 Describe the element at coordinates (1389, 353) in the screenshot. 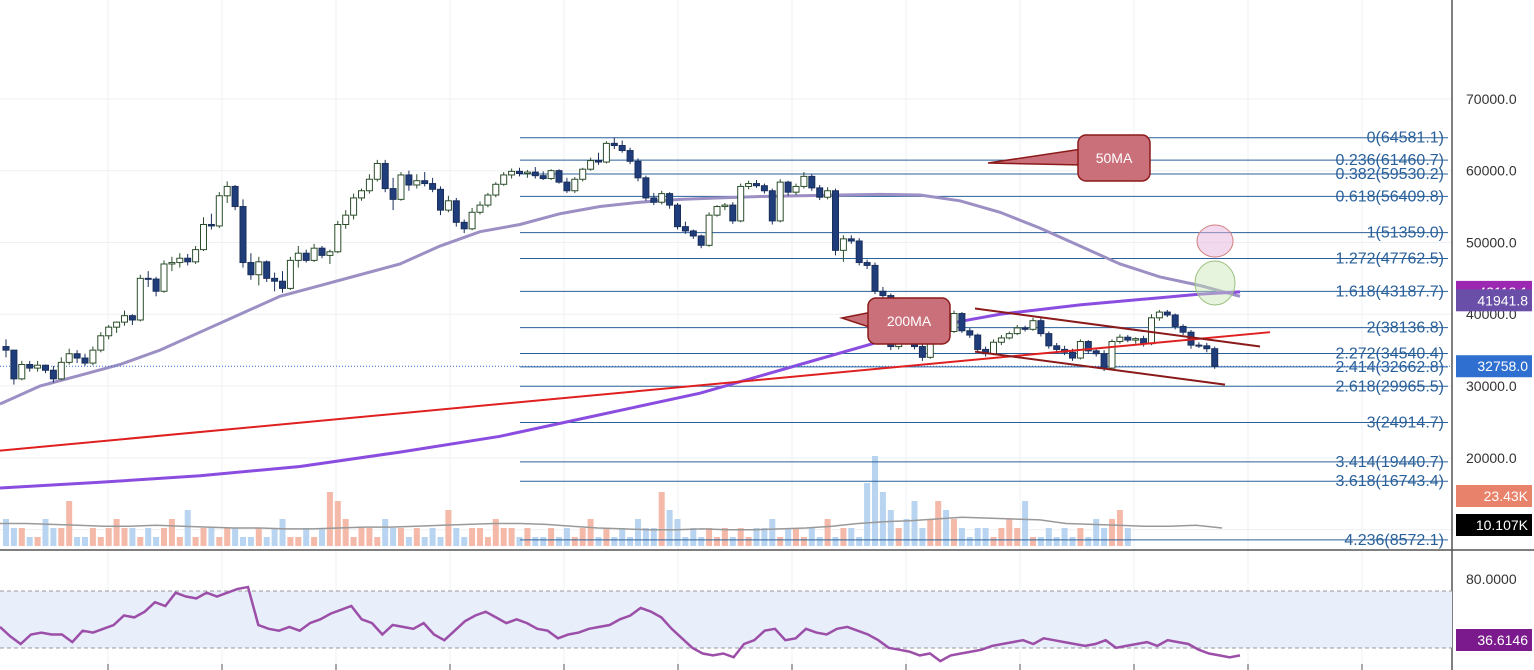

I see `fib-label: 2.272(34540.4)` at that location.